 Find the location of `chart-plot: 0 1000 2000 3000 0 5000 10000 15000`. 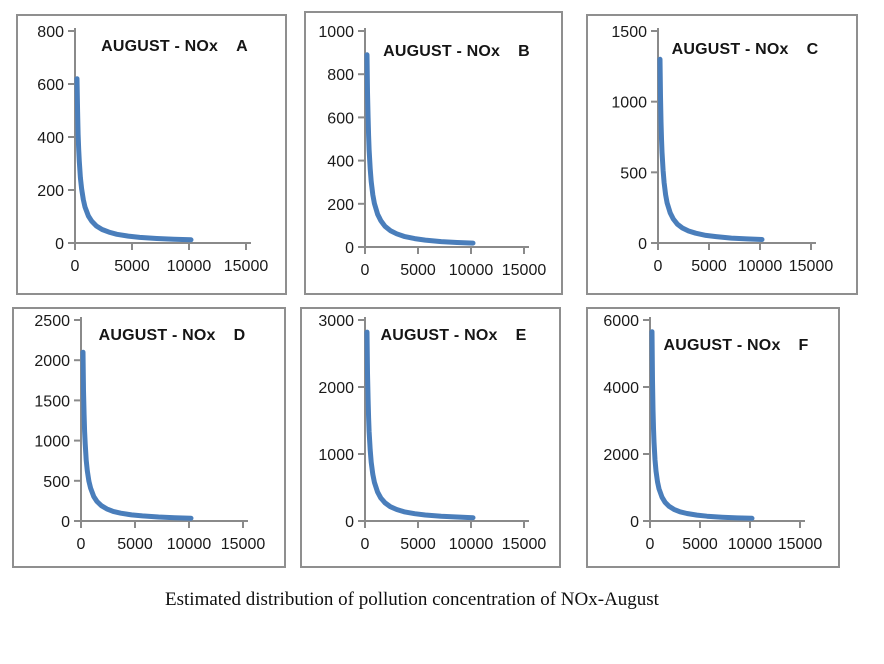

chart-plot: 0 1000 2000 3000 0 5000 10000 15000 is located at coordinates (432, 433).